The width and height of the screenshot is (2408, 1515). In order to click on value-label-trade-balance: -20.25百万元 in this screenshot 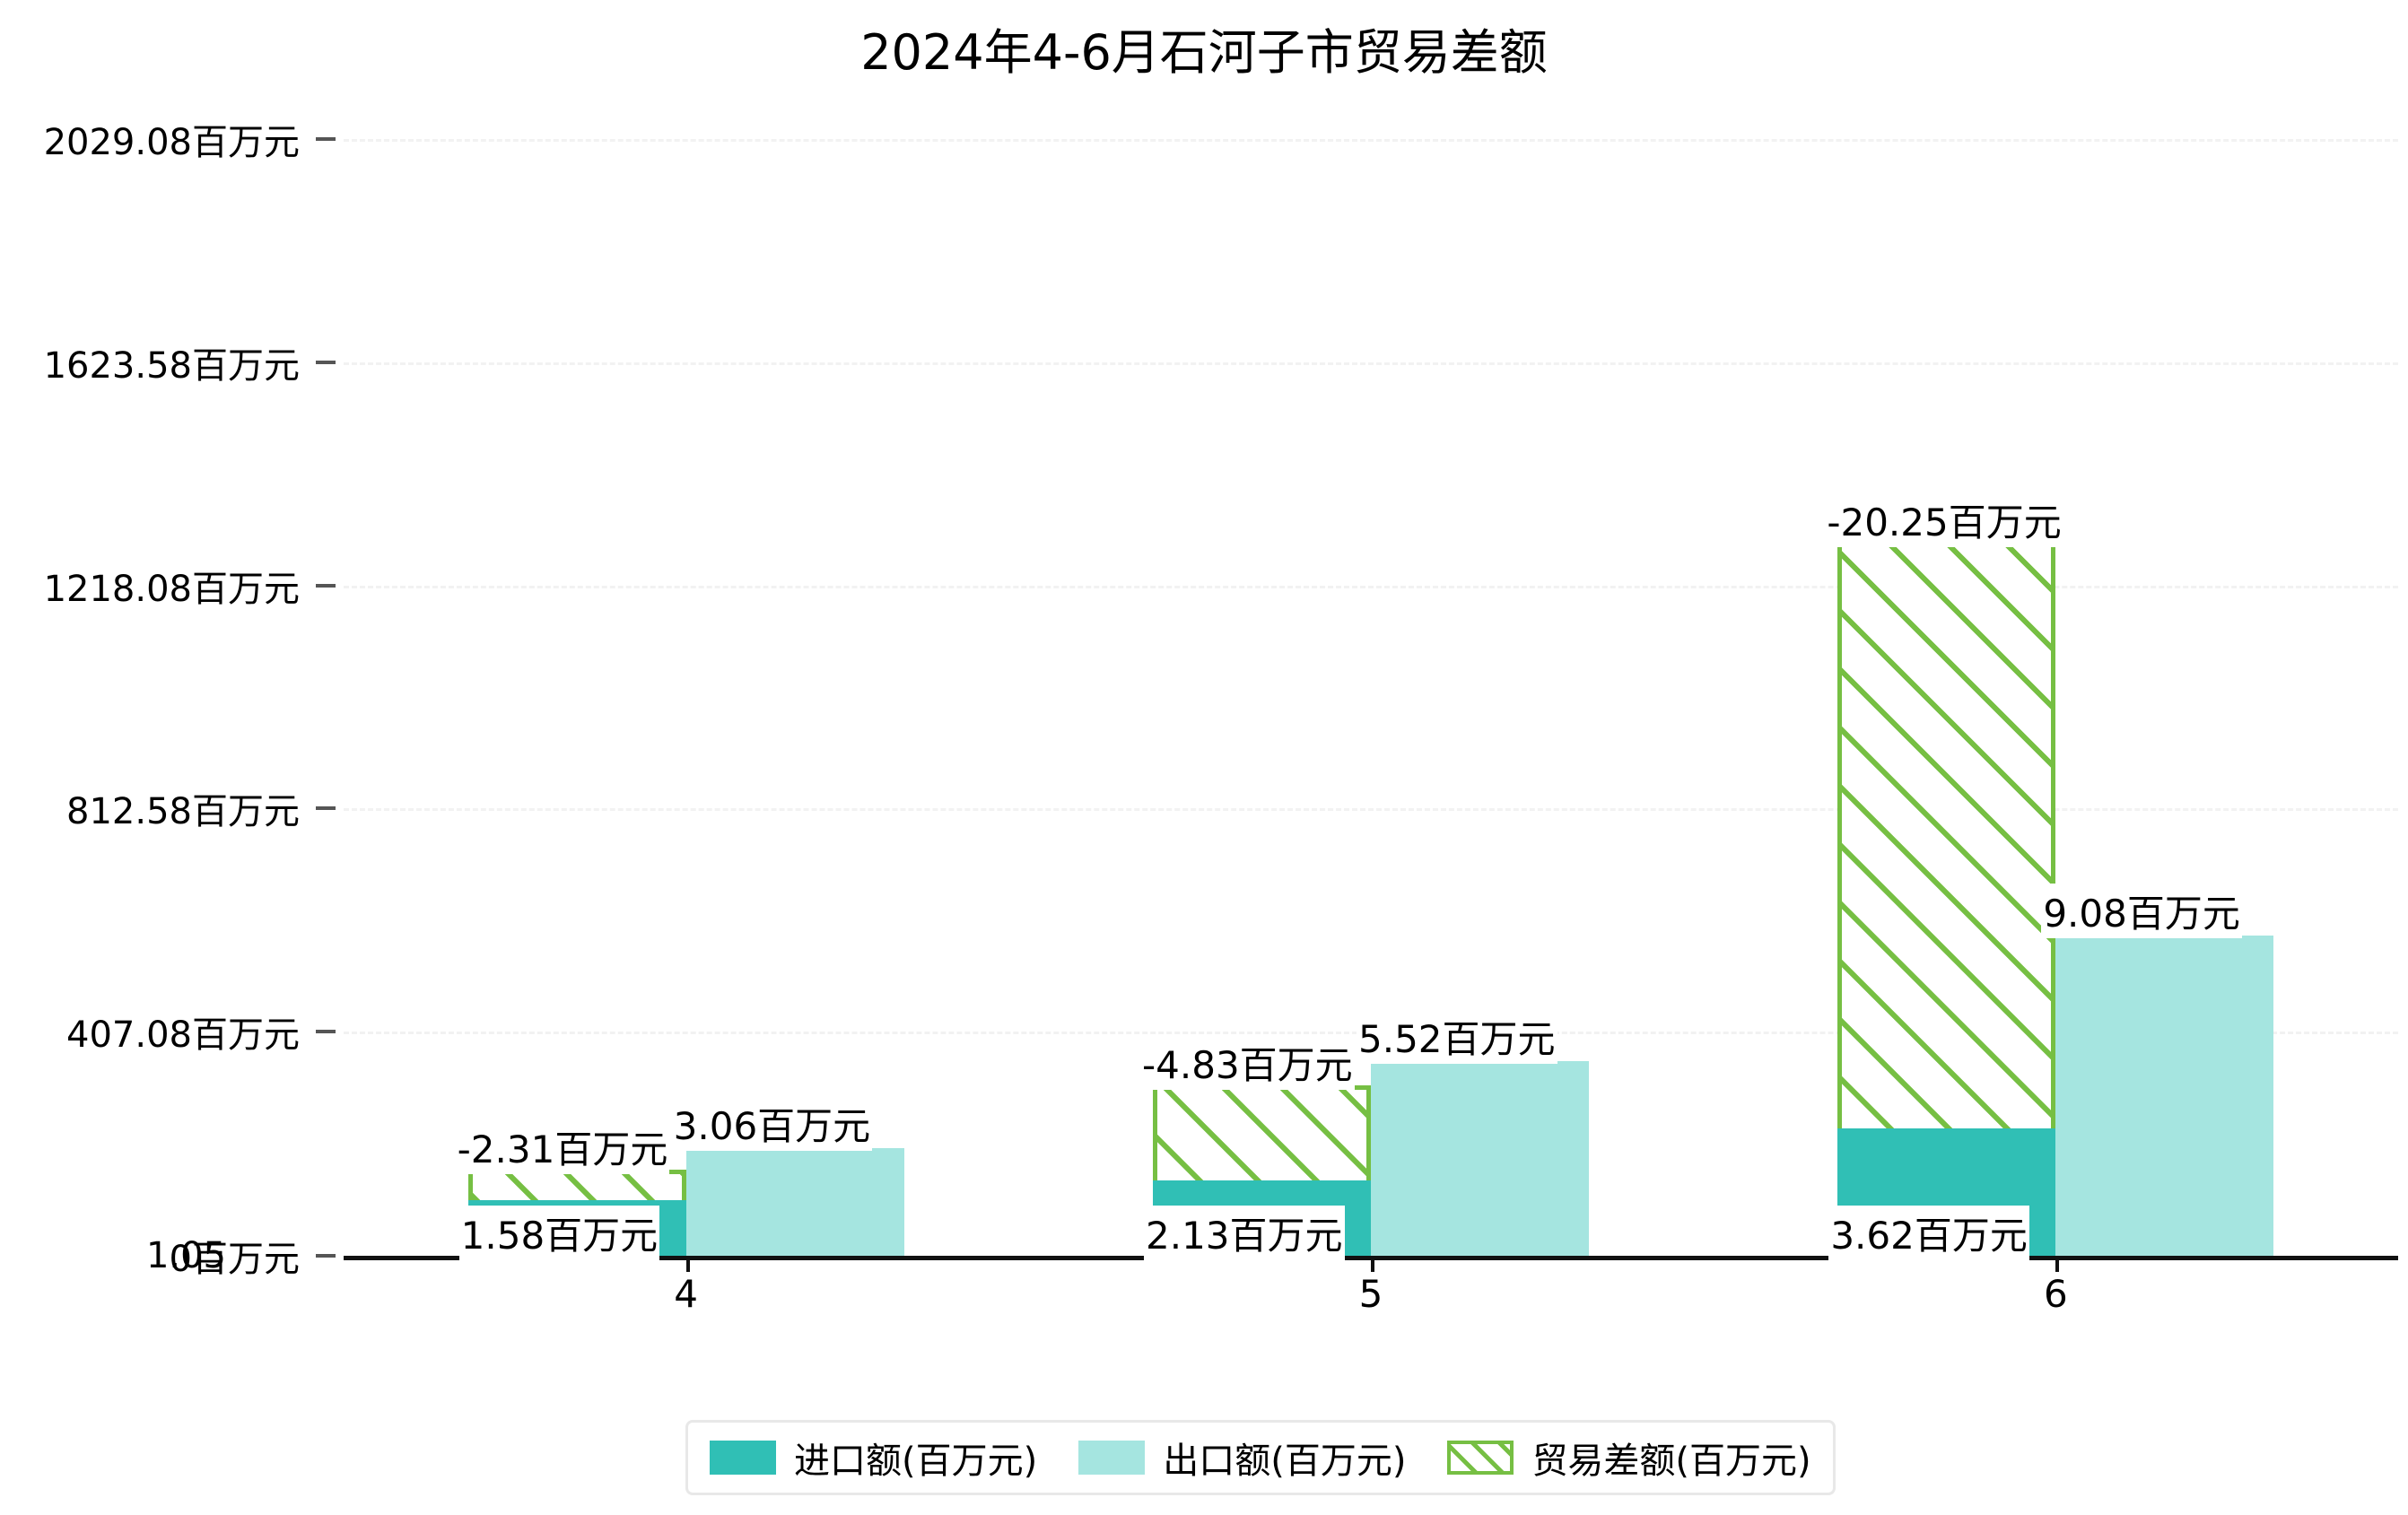, I will do `click(1944, 519)`.